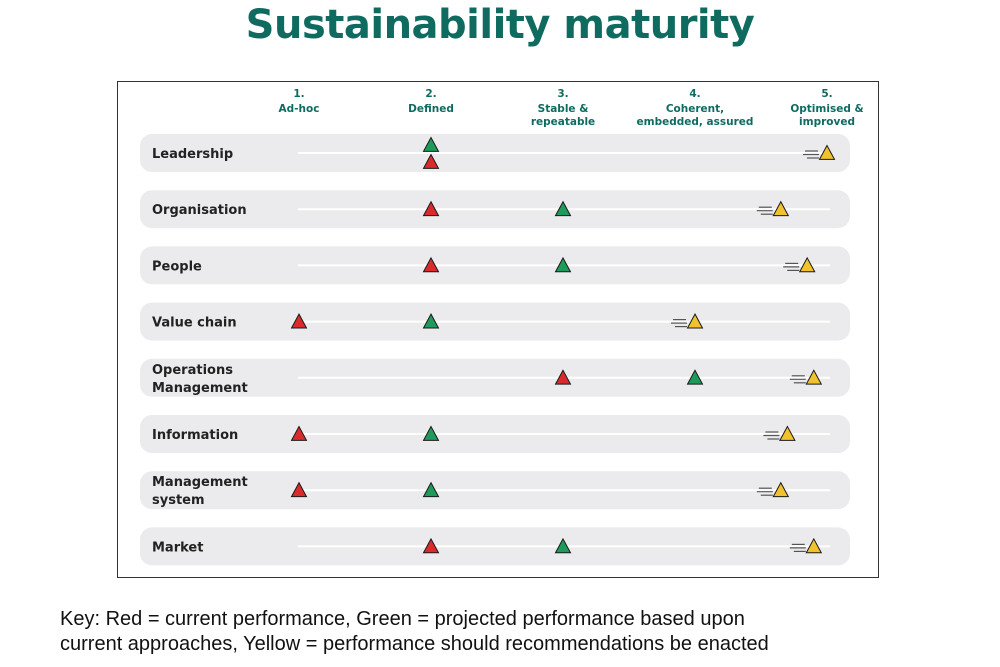  I want to click on level-number: 5., so click(826, 94).